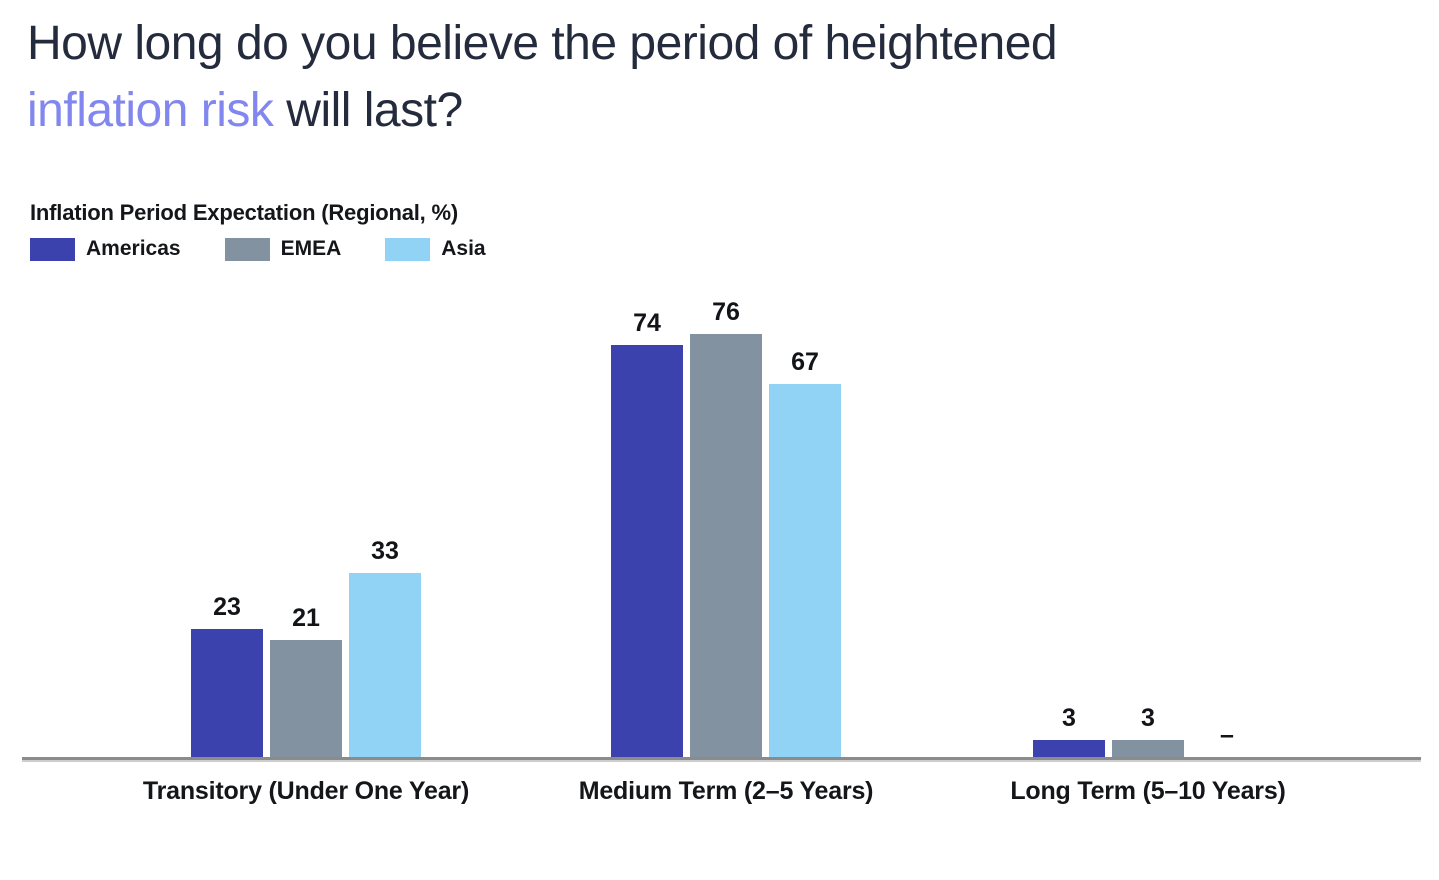 This screenshot has height=880, width=1439. I want to click on bar-americas-medium-term-2-5-years, so click(647, 551).